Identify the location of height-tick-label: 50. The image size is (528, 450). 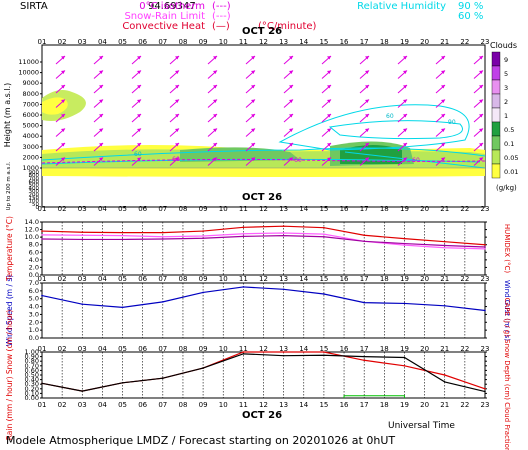
(35, 205).